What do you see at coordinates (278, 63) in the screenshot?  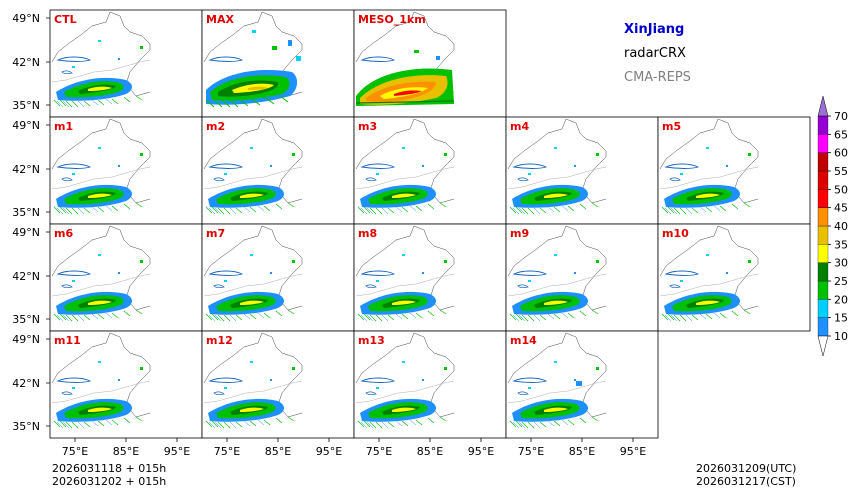 I see `panel-max: MAX` at bounding box center [278, 63].